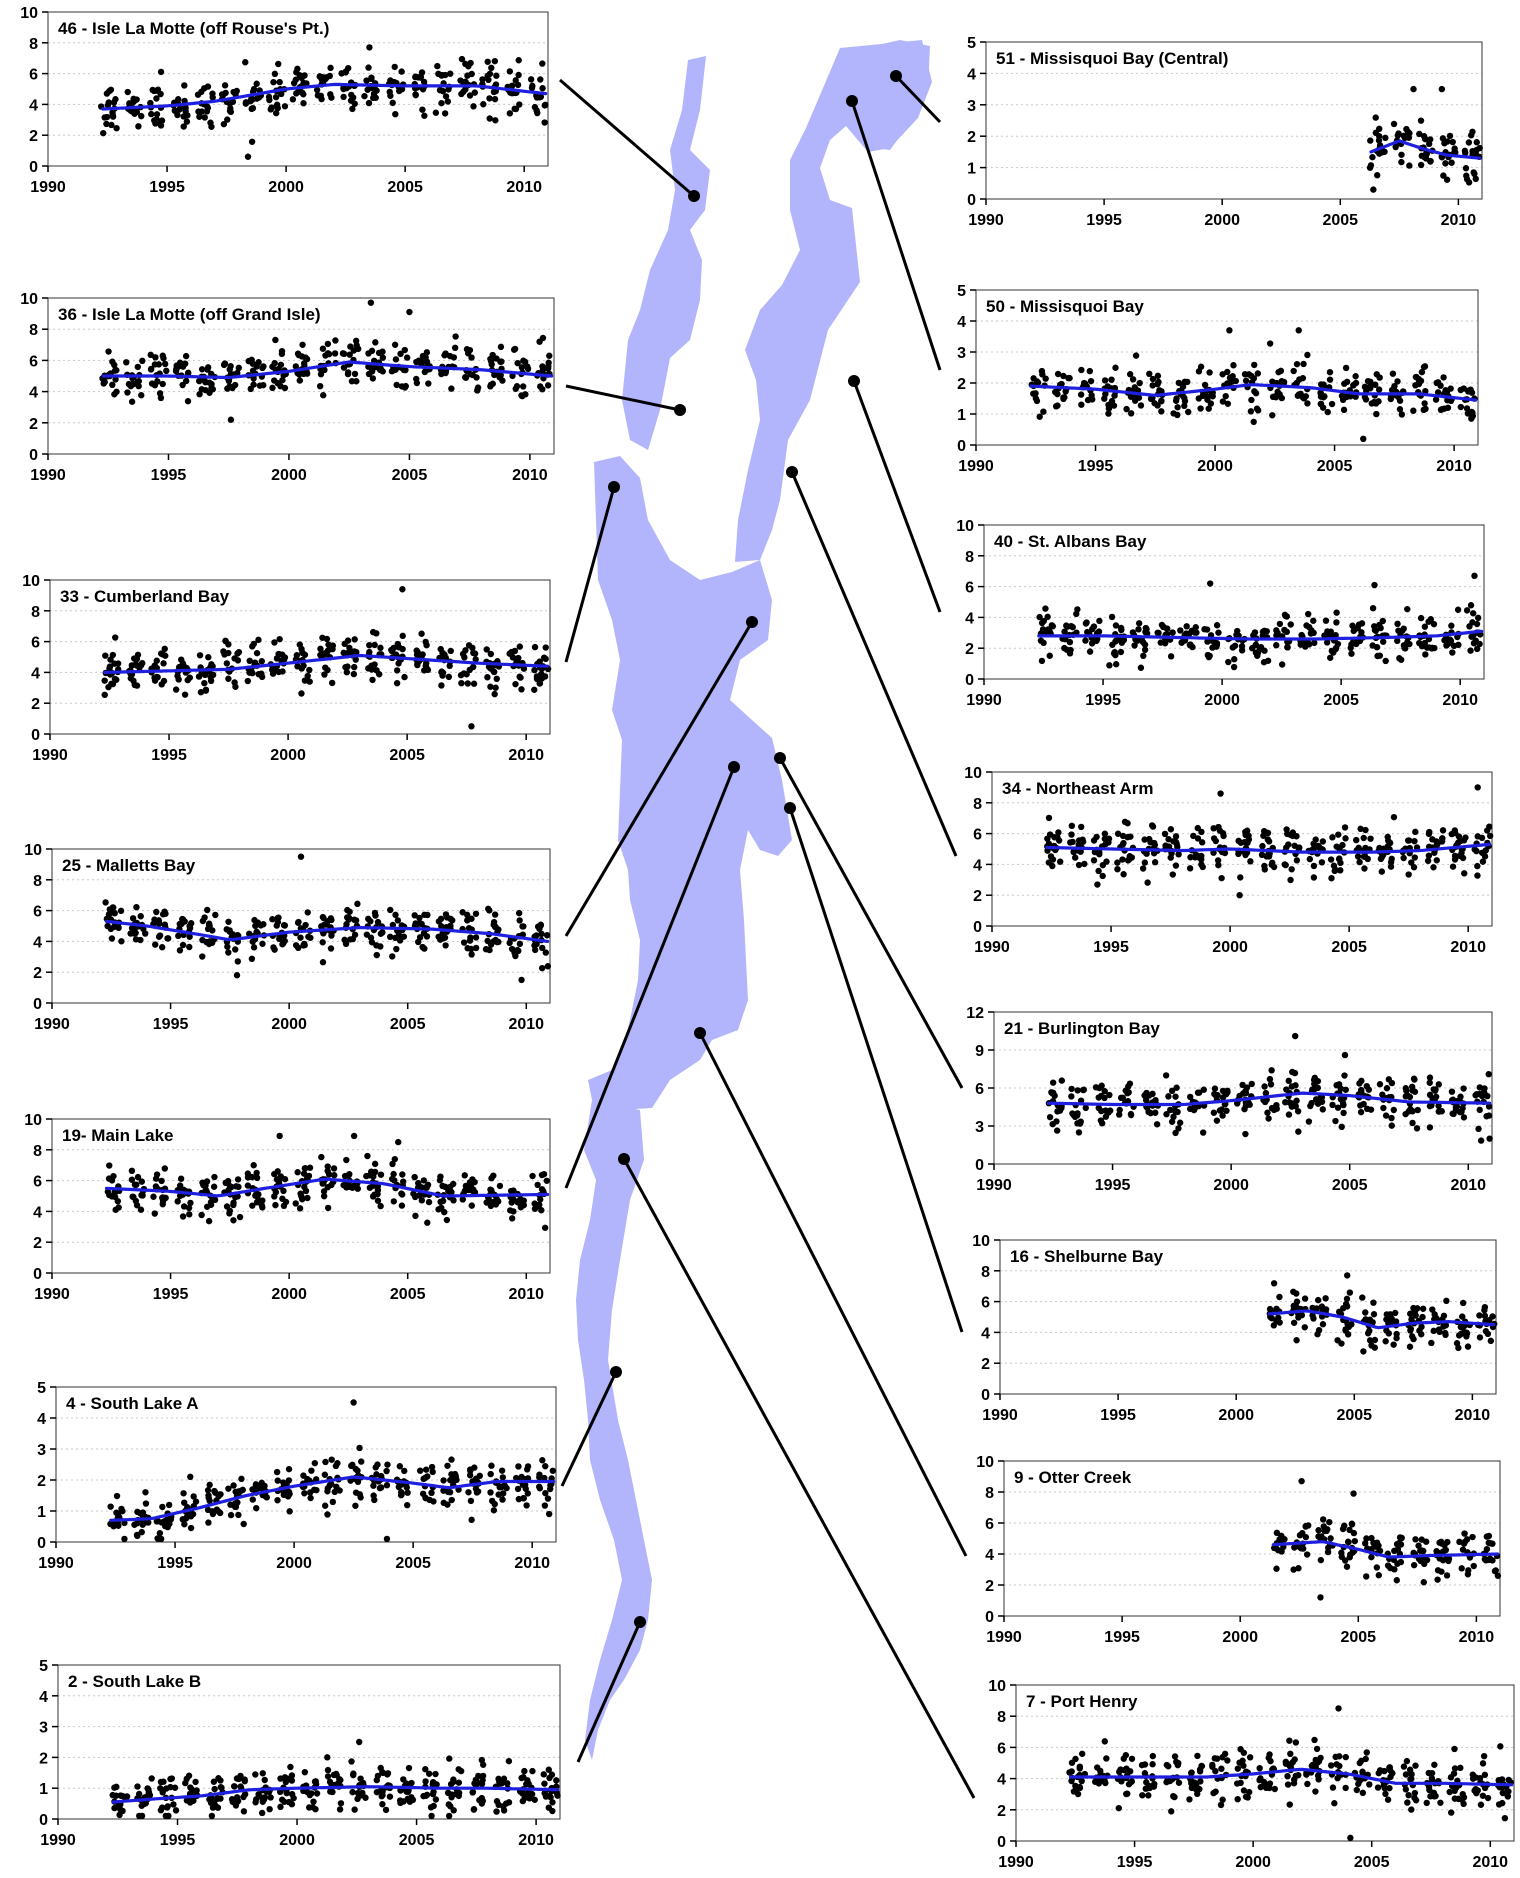  What do you see at coordinates (1349, 947) in the screenshot?
I see `x-tick-label: 2005` at bounding box center [1349, 947].